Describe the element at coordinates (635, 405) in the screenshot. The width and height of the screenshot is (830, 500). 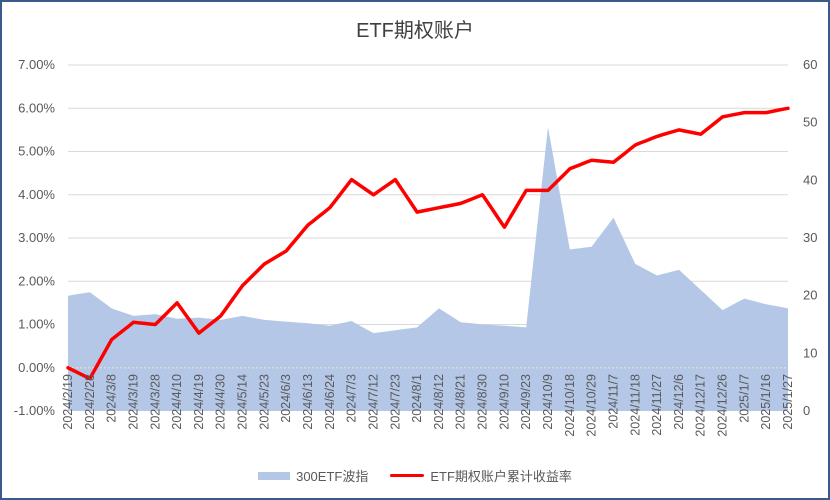
I see `x-tick-label: 2024/11/18` at that location.